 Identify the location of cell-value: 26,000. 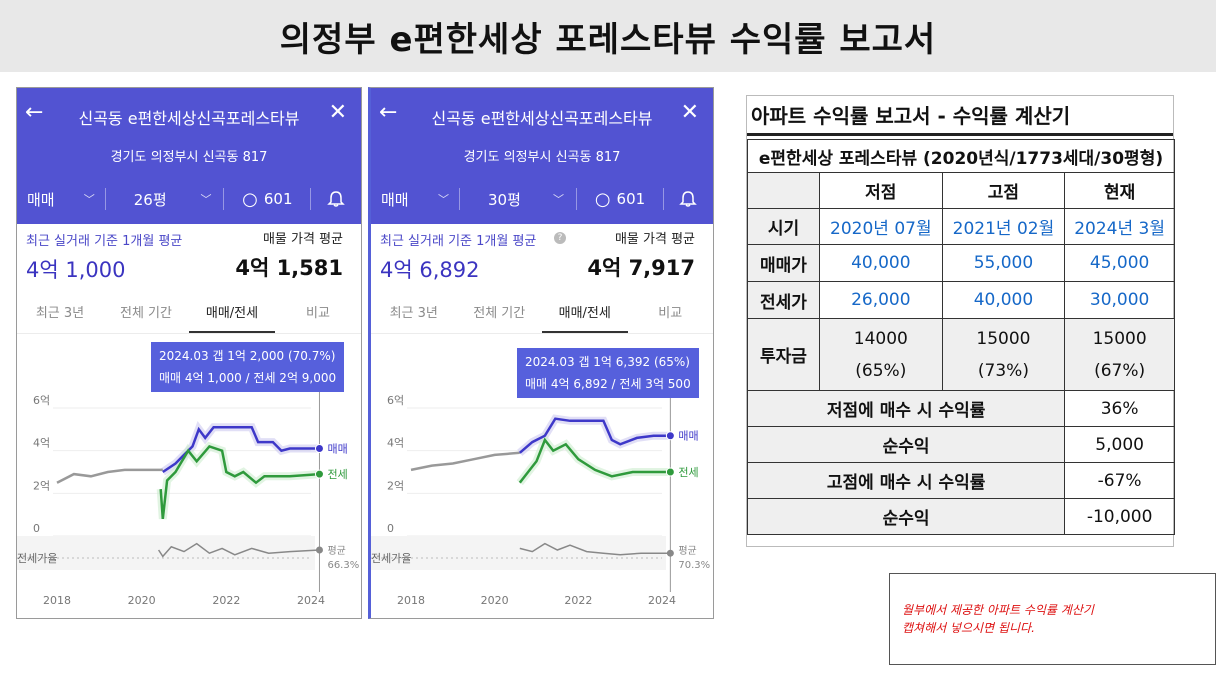
(881, 300).